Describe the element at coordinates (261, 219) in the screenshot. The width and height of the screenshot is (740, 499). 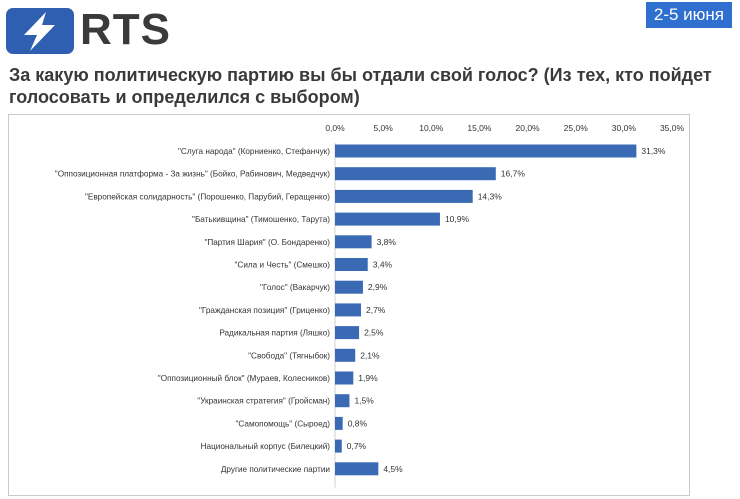
I see `category-label: "Батькивщина" (Тимошенко, Тарута)` at that location.